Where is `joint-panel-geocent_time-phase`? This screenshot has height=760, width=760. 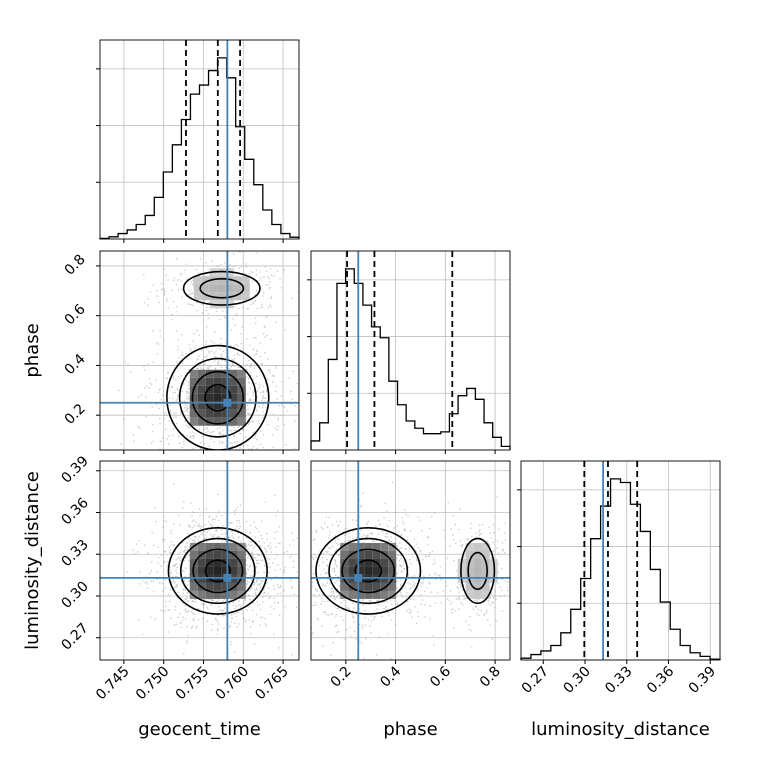 joint-panel-geocent_time-phase is located at coordinates (199, 350).